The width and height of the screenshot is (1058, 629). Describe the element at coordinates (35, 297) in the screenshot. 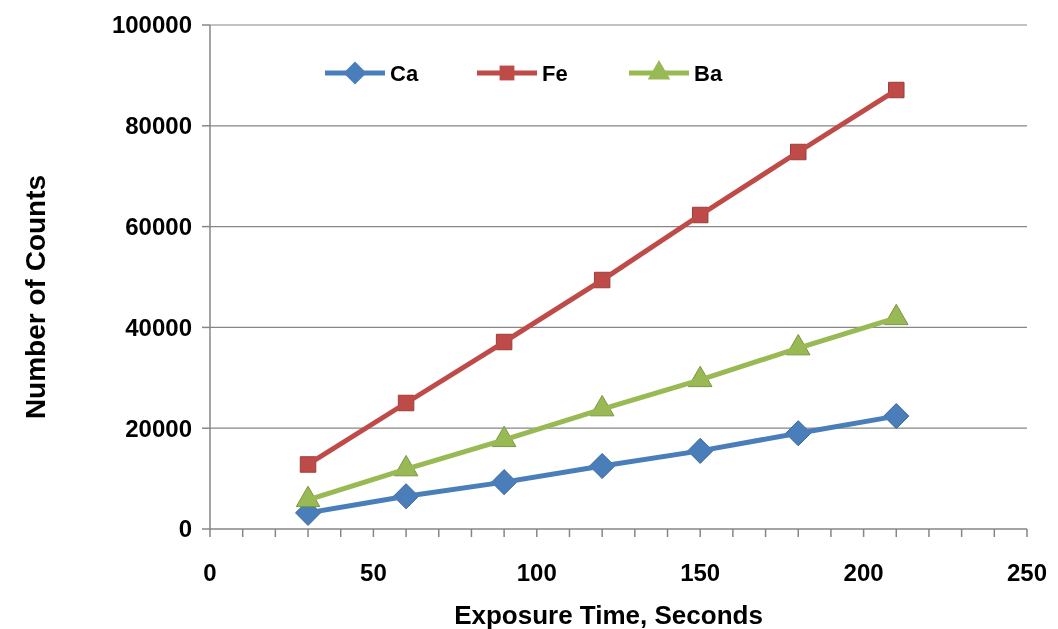

I see `y-axis-title: Number of Counts` at that location.